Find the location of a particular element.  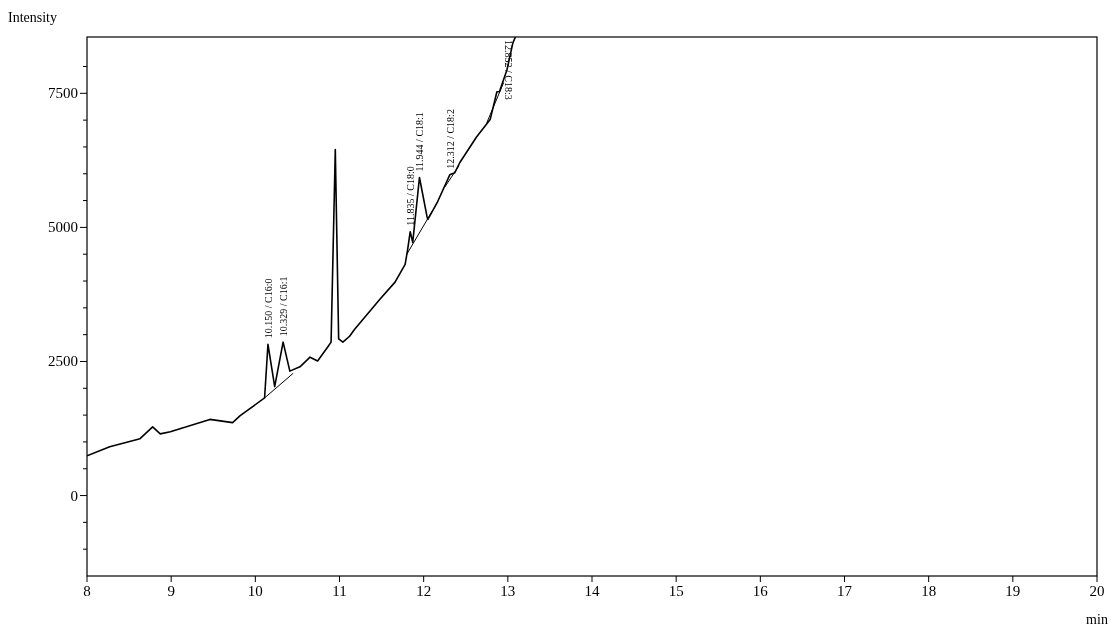

x-axis-title: min is located at coordinates (1097, 619).